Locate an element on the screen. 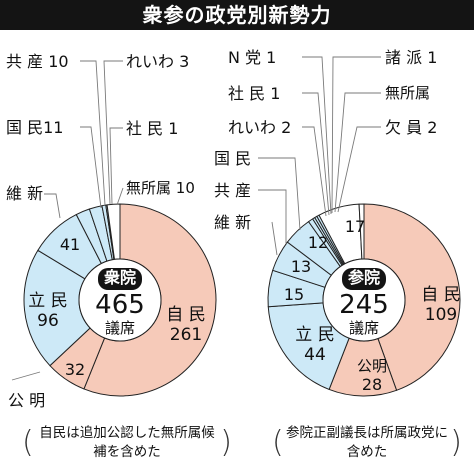 Image resolution: width=474 pixels, height=466 pixels. value-shu-komeito: 32 is located at coordinates (75, 369).